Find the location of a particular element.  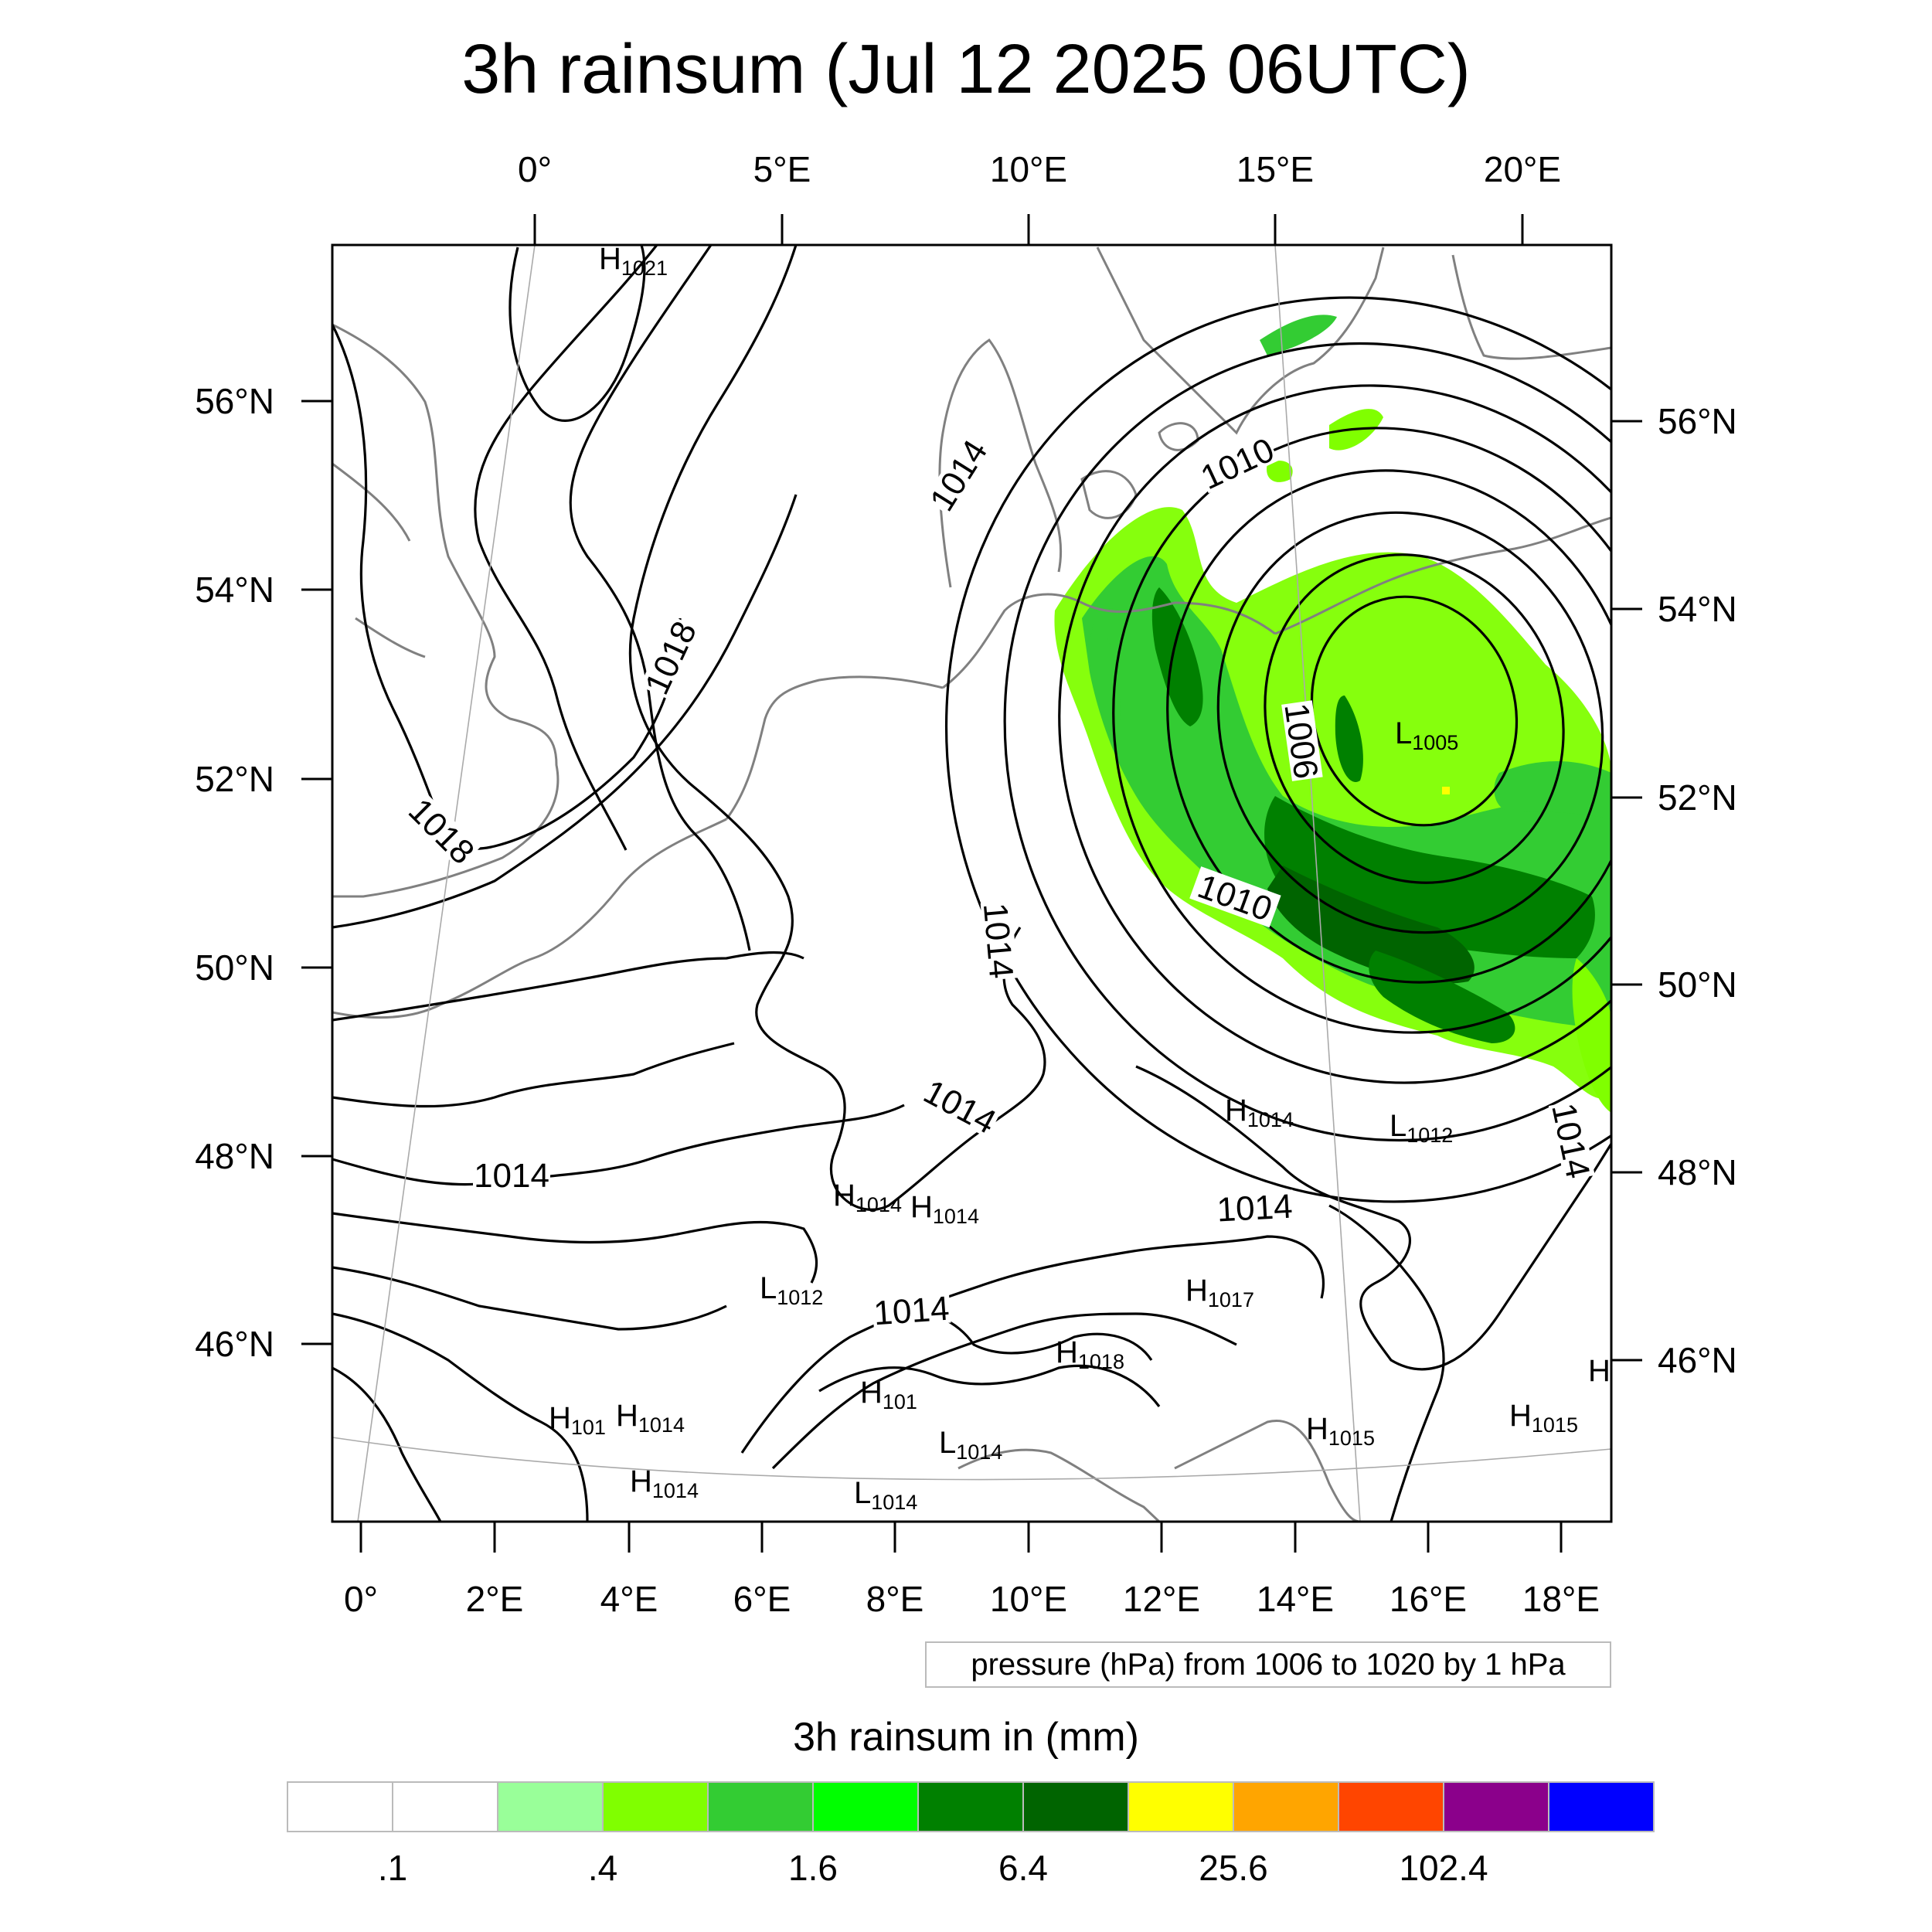

pressure-center: L1014 is located at coordinates (885, 1495).